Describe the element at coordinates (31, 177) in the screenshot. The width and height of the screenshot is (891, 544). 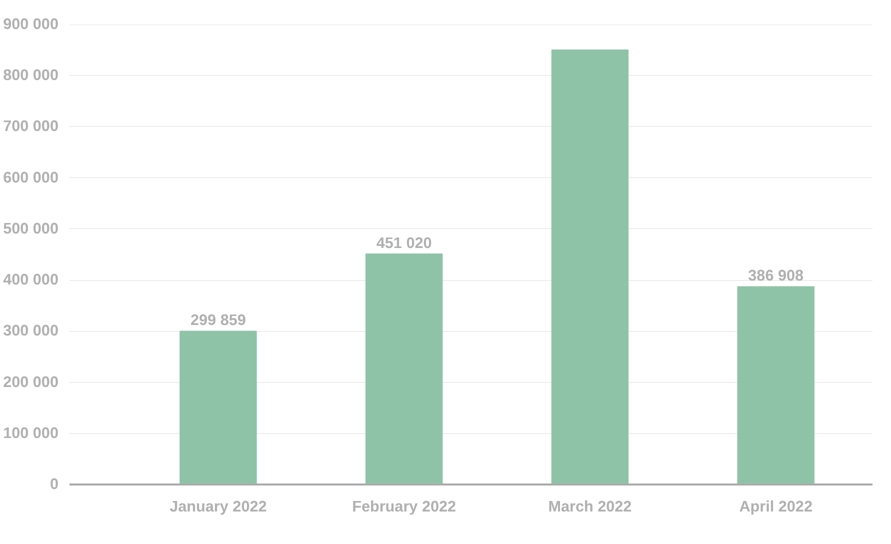
I see `y-tick-label: 600 000` at that location.